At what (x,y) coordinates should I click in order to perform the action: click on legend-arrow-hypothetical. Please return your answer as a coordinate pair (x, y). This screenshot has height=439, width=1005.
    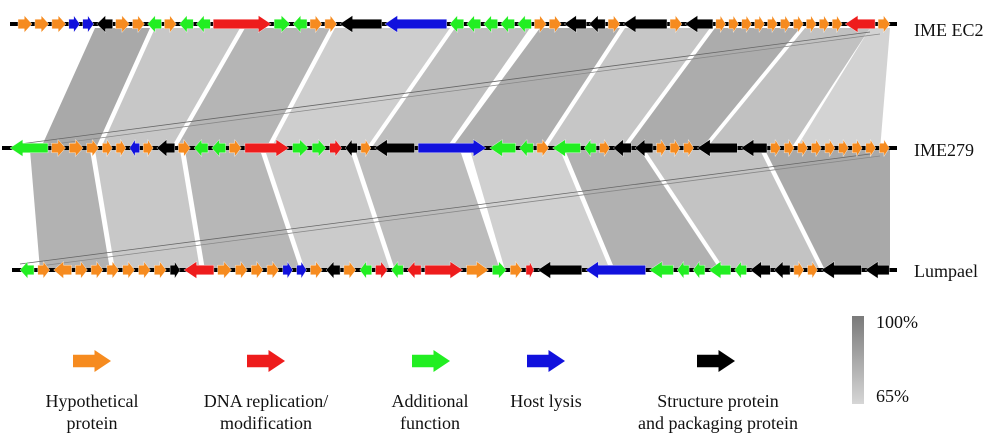
    Looking at the image, I should click on (92, 361).